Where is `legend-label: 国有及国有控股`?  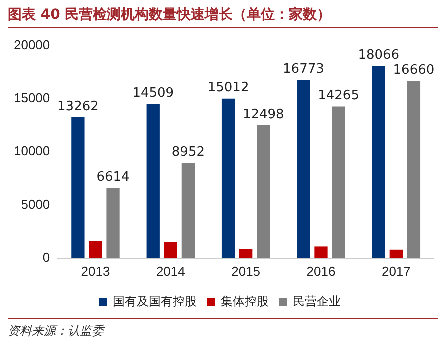 legend-label: 国有及国有控股 is located at coordinates (155, 301).